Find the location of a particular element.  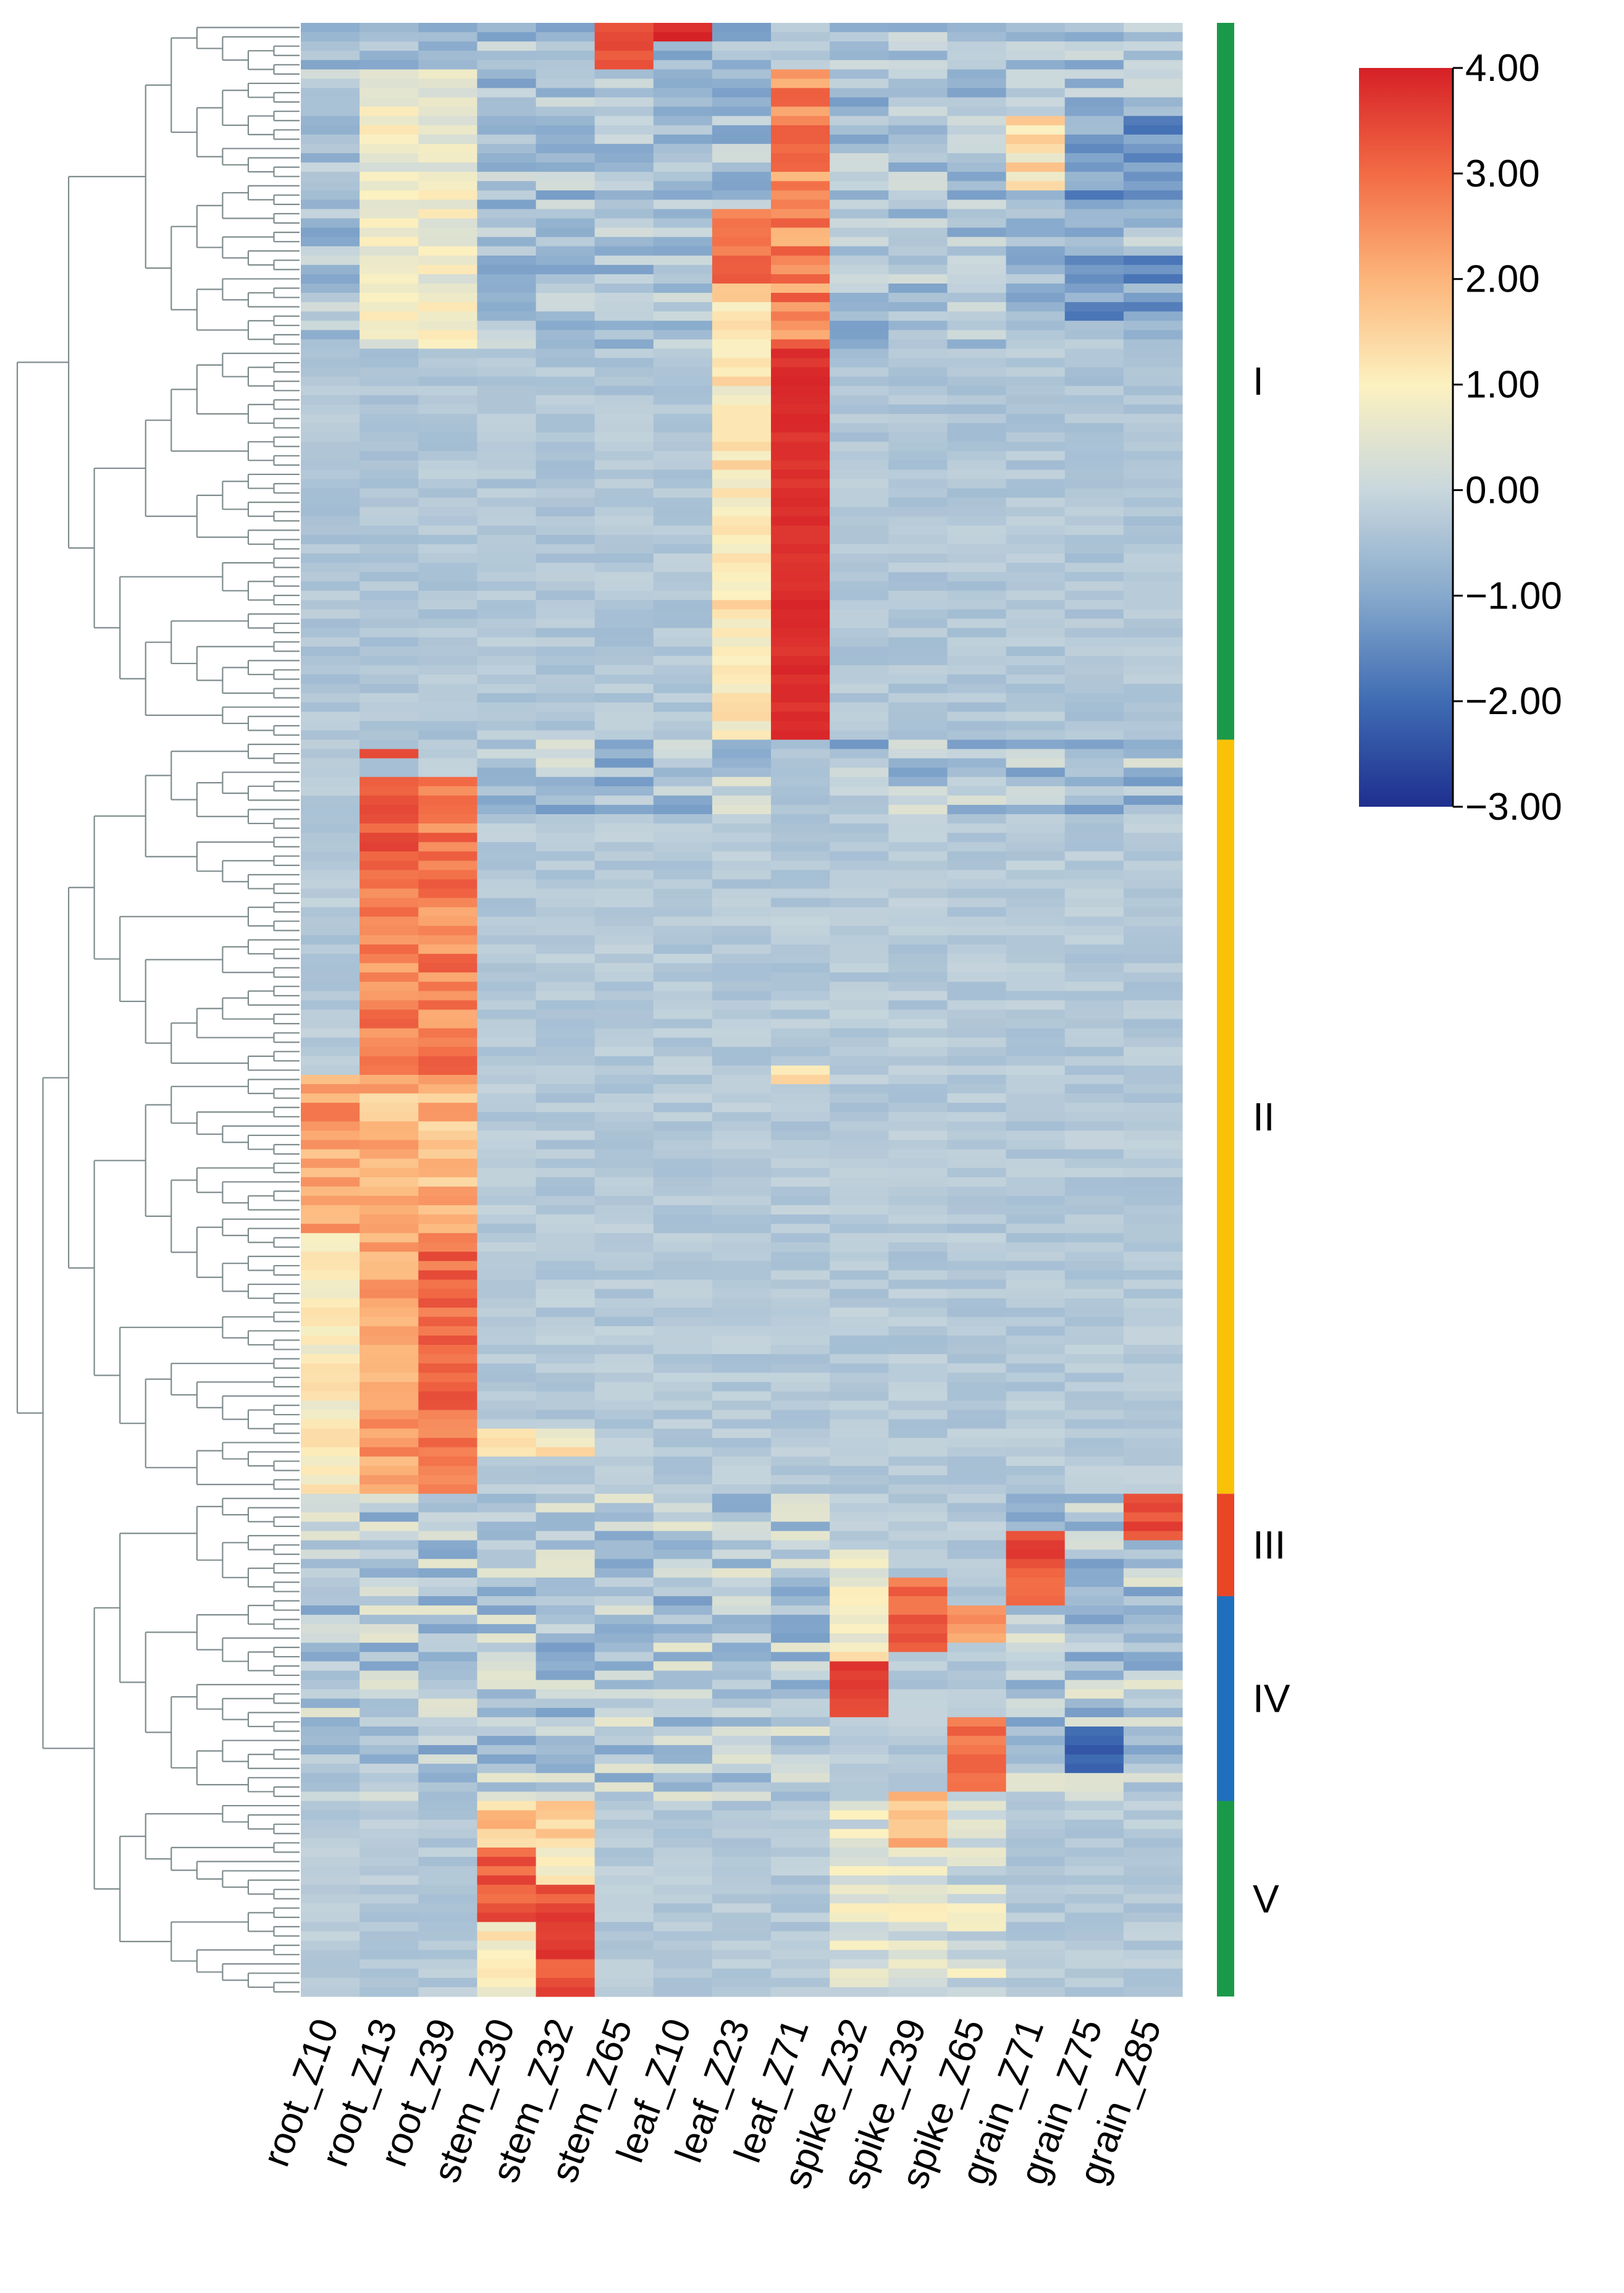

colorbar-tick-label: 2.00 is located at coordinates (1502, 279).